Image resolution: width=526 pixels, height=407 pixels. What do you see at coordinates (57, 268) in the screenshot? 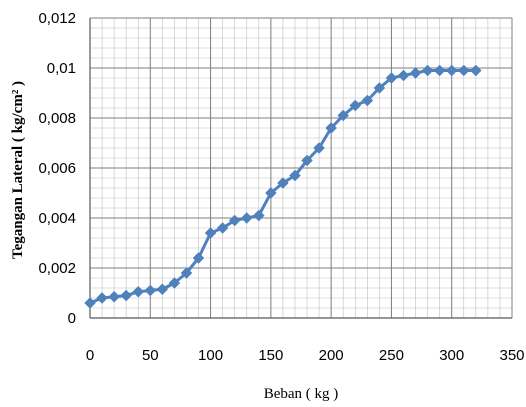
I see `y-tick-label: 0,002` at bounding box center [57, 268].